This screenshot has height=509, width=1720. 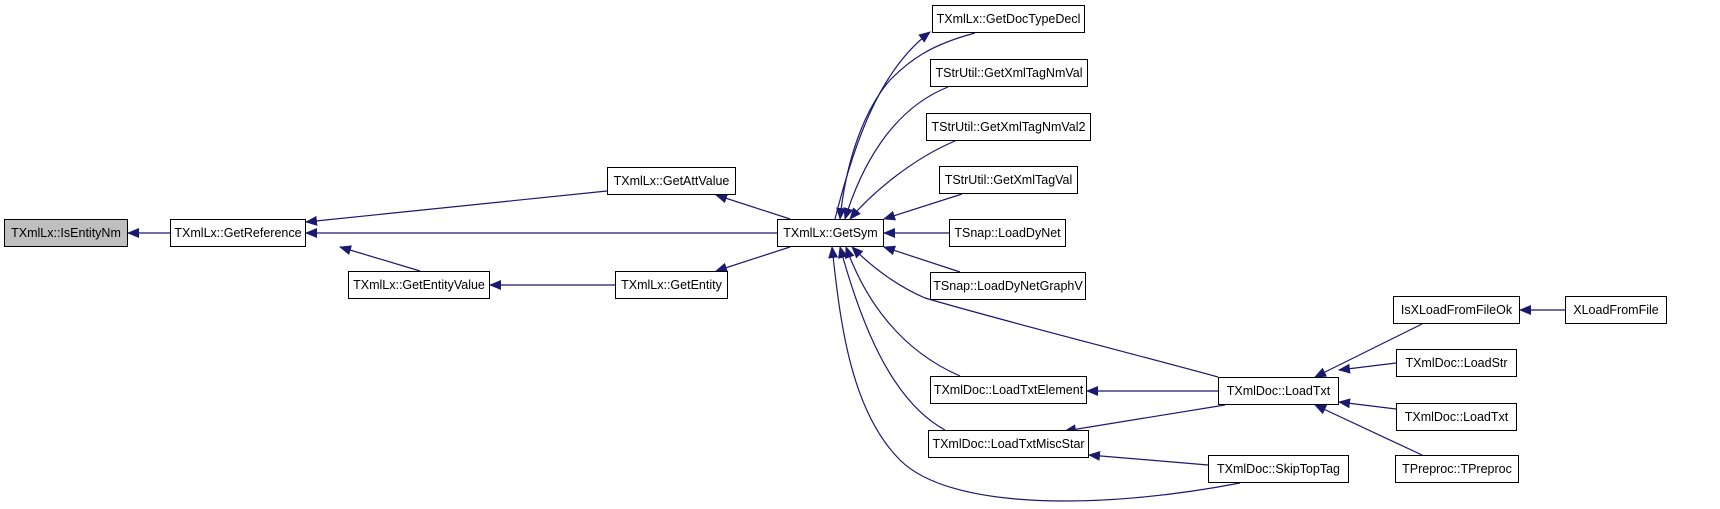 What do you see at coordinates (903, 311) in the screenshot?
I see `edge-loadtxtelement-to-getsym` at bounding box center [903, 311].